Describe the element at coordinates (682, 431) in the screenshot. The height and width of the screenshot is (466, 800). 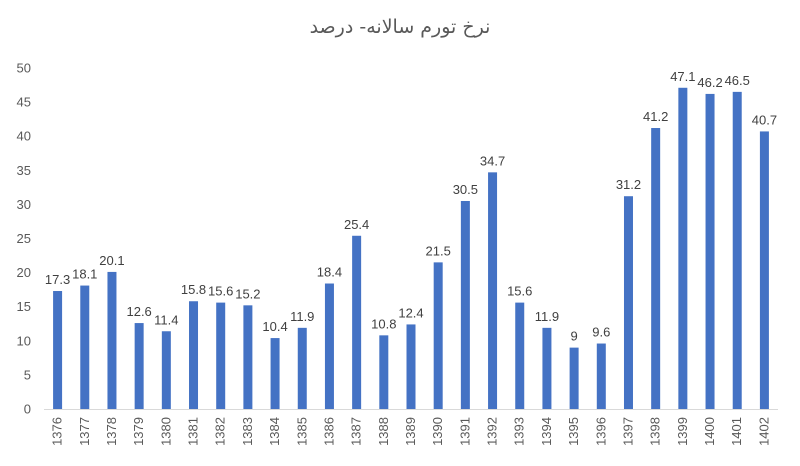
I see `x-tick-label: 1399` at that location.